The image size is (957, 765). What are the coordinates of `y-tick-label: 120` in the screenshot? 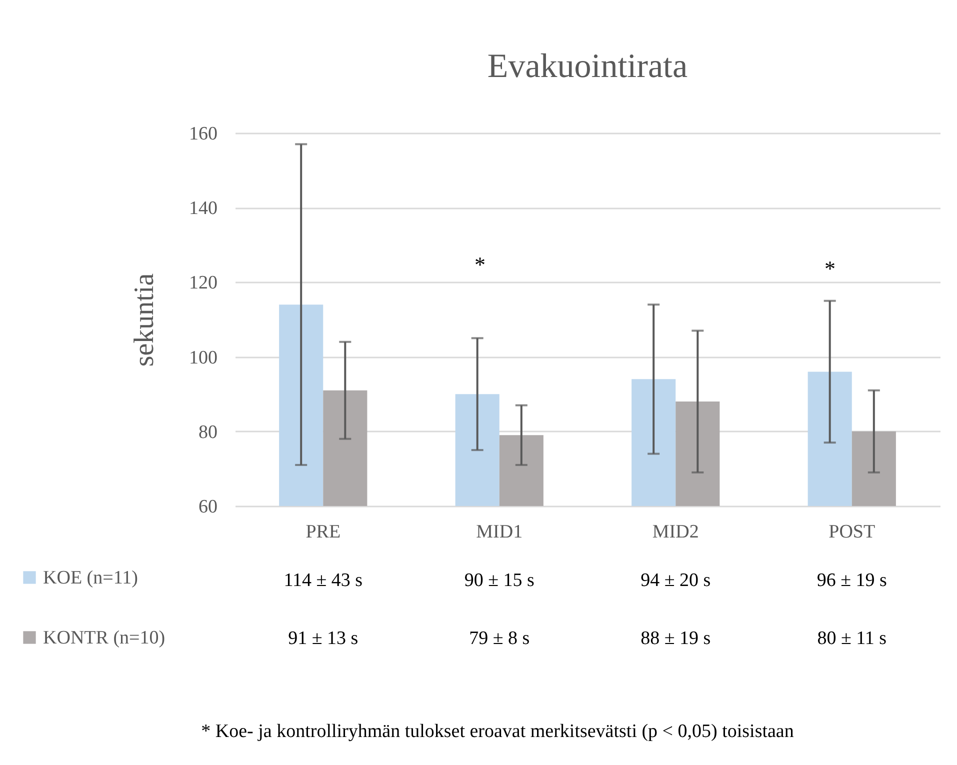 It's located at (203, 283).